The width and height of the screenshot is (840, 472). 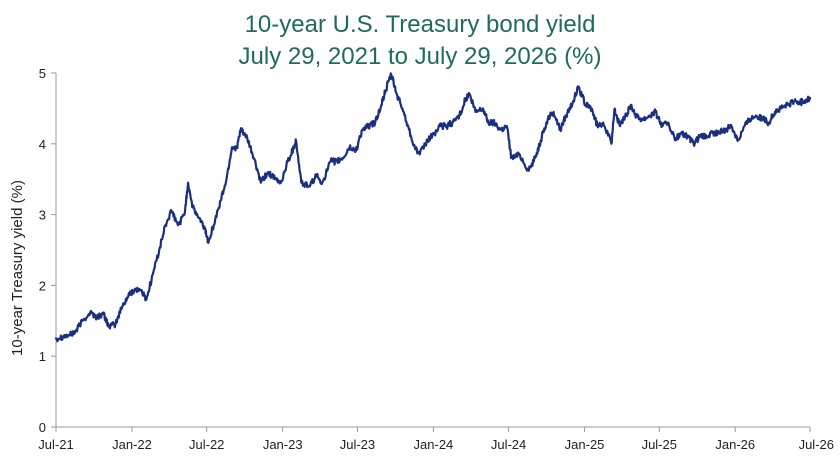 I want to click on y-tick-label: 2, so click(x=42, y=285).